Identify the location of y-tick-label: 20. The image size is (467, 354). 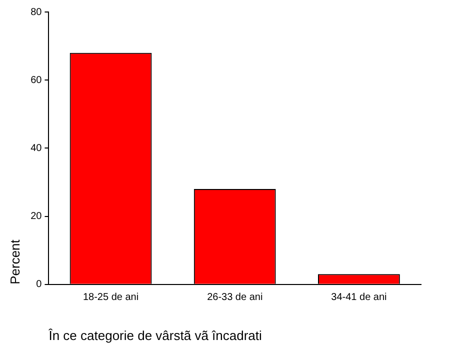
(36, 216).